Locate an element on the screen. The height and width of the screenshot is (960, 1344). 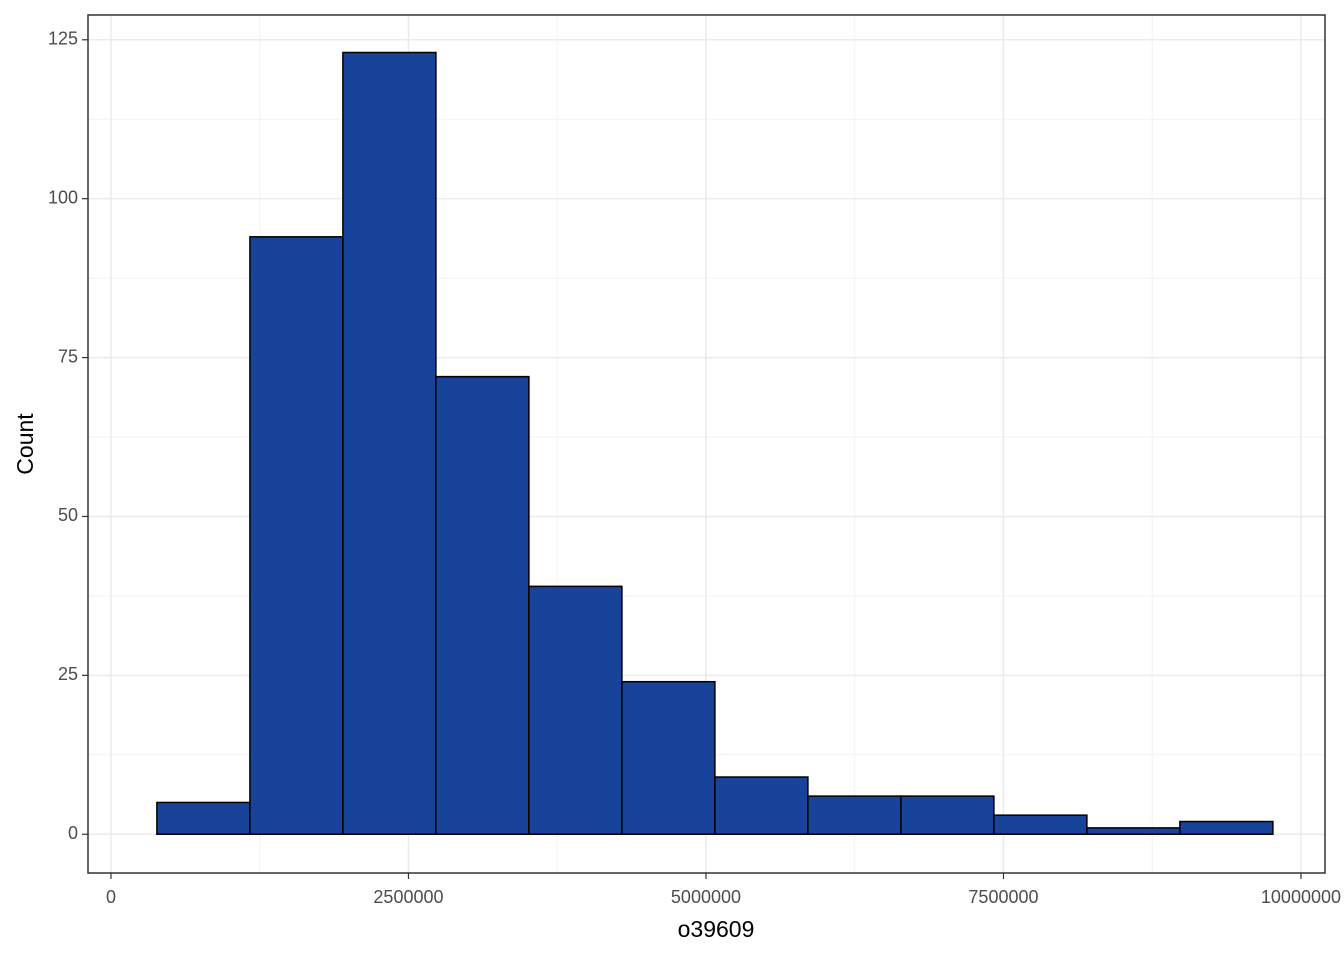
y-axis-title: Count is located at coordinates (25, 444).